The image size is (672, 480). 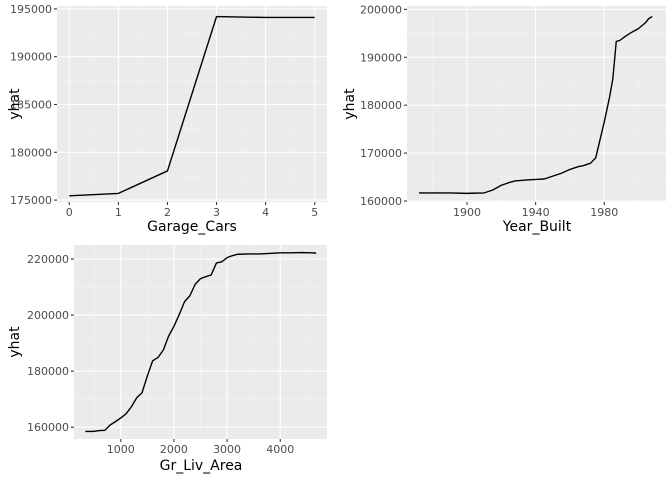 What do you see at coordinates (227, 449) in the screenshot?
I see `x-tick-label: 3000` at bounding box center [227, 449].